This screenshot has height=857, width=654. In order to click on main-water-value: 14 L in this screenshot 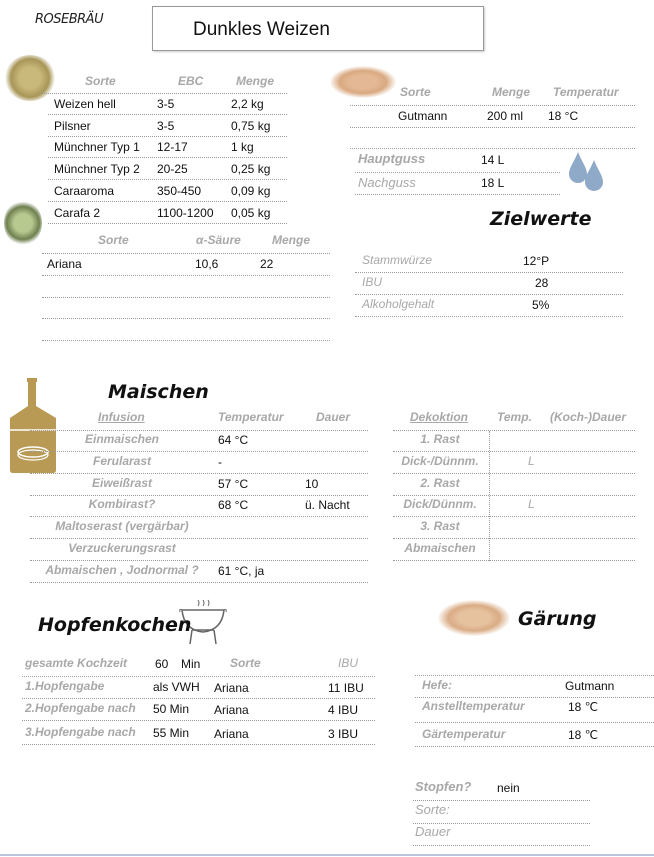, I will do `click(493, 160)`.